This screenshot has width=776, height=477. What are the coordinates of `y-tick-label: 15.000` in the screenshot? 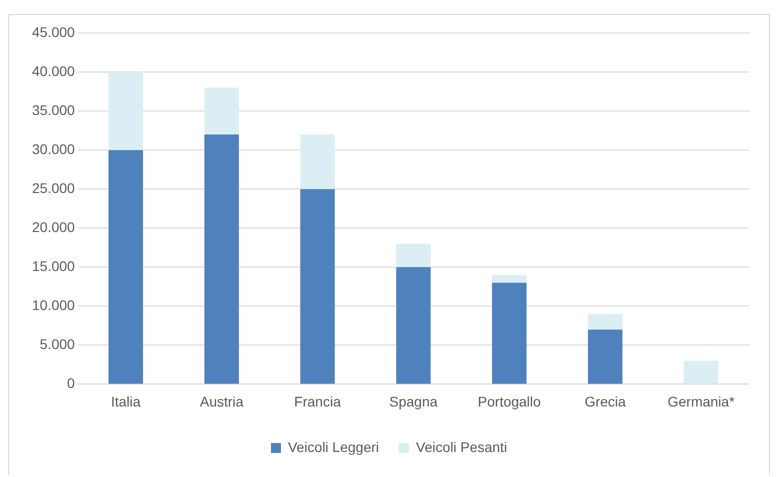 It's located at (54, 266).